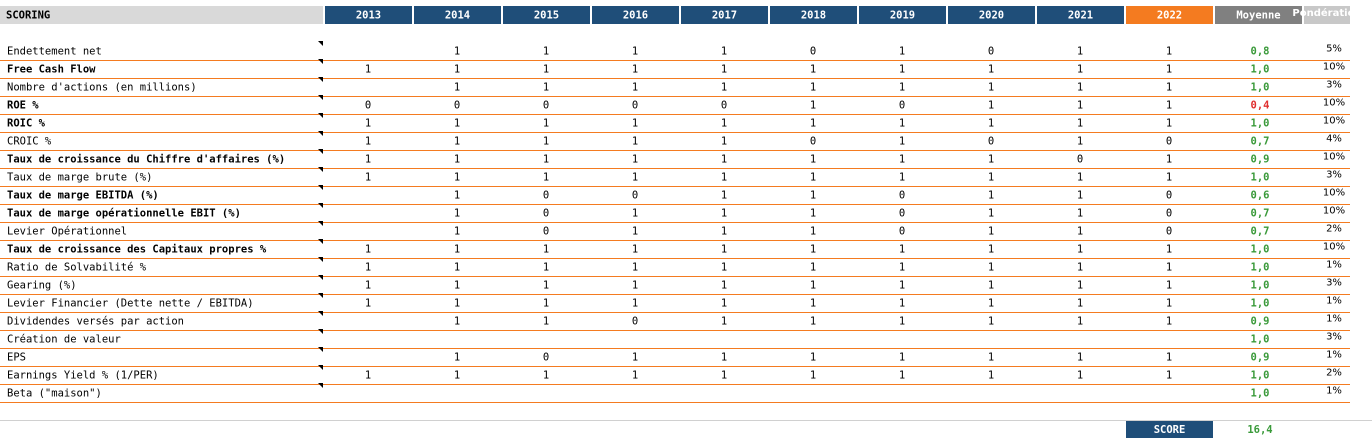 The image size is (1372, 442). I want to click on average-header: Moyenne, so click(1258, 16).